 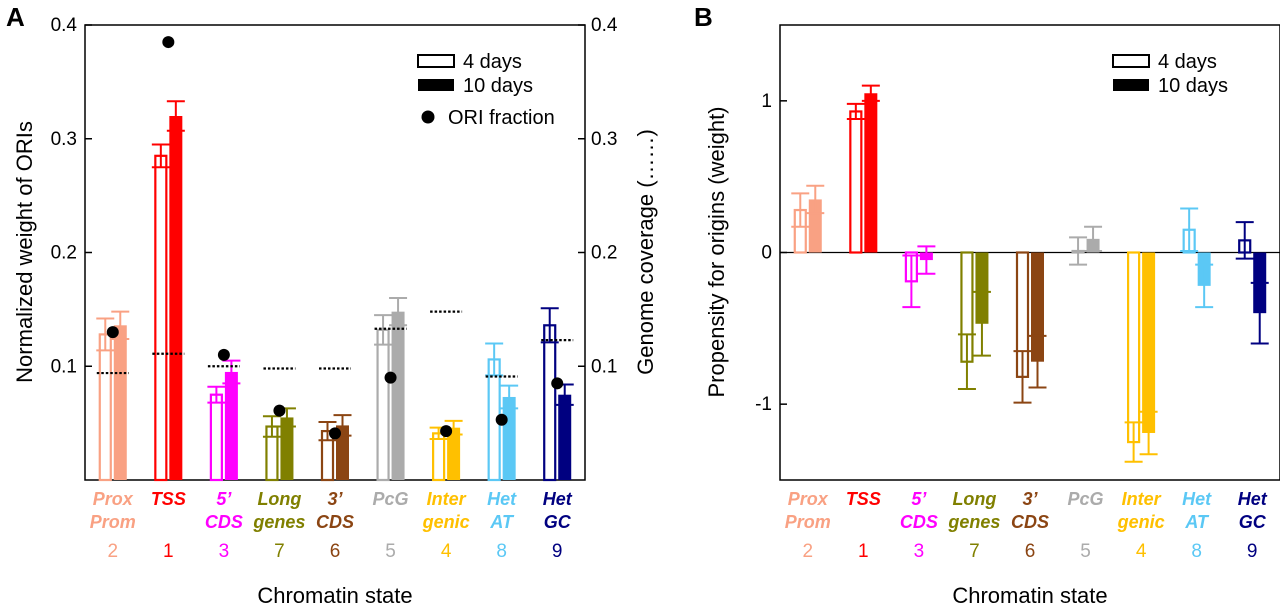 I want to click on category-label: PcG, so click(x=1086, y=499).